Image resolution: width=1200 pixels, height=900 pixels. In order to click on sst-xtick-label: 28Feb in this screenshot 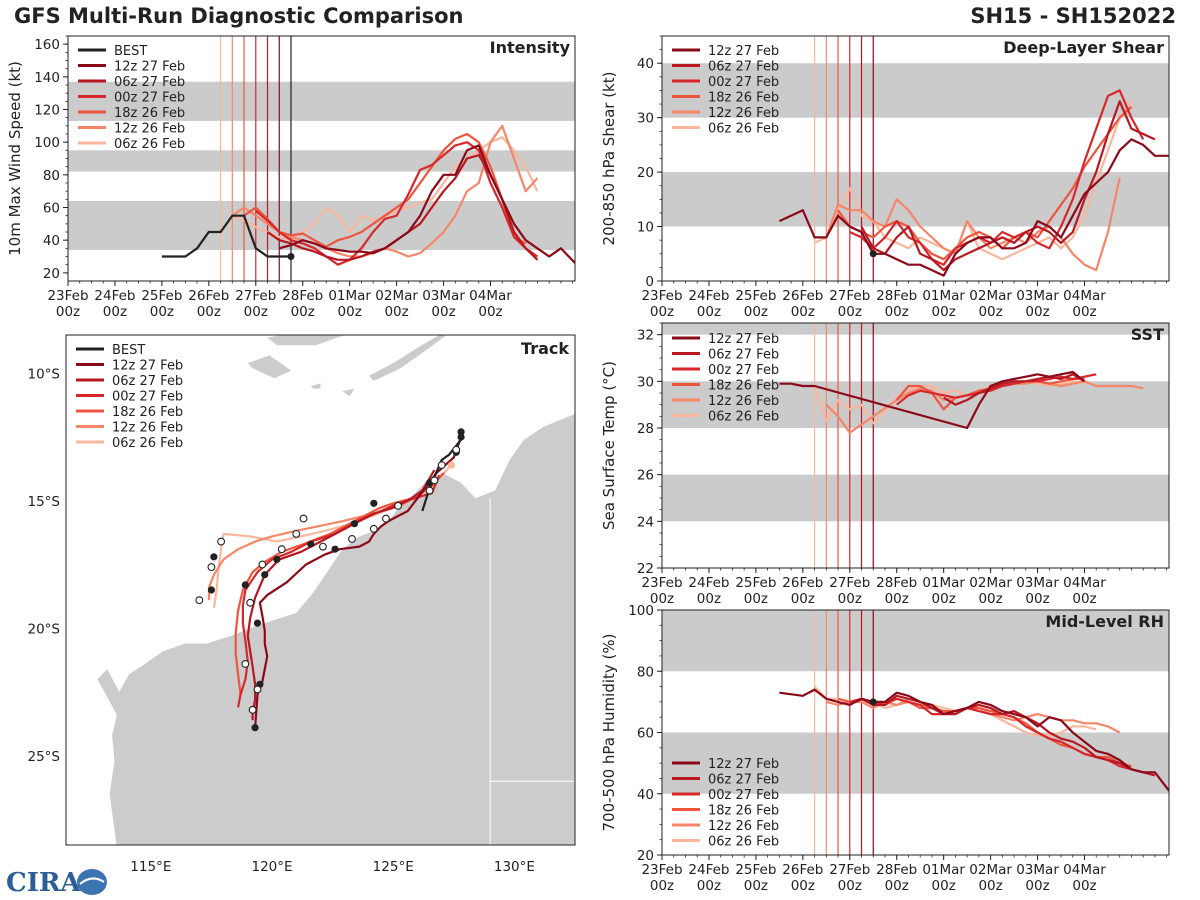, I will do `click(896, 583)`.